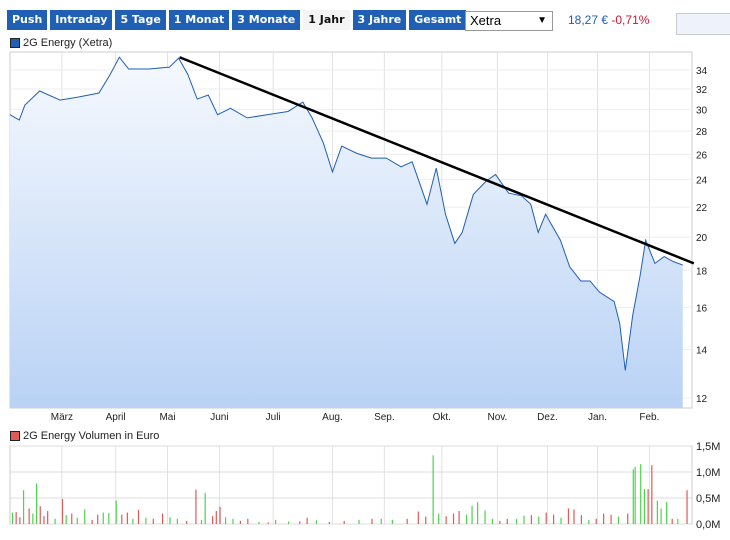  What do you see at coordinates (351, 485) in the screenshot?
I see `volume-plot-area` at bounding box center [351, 485].